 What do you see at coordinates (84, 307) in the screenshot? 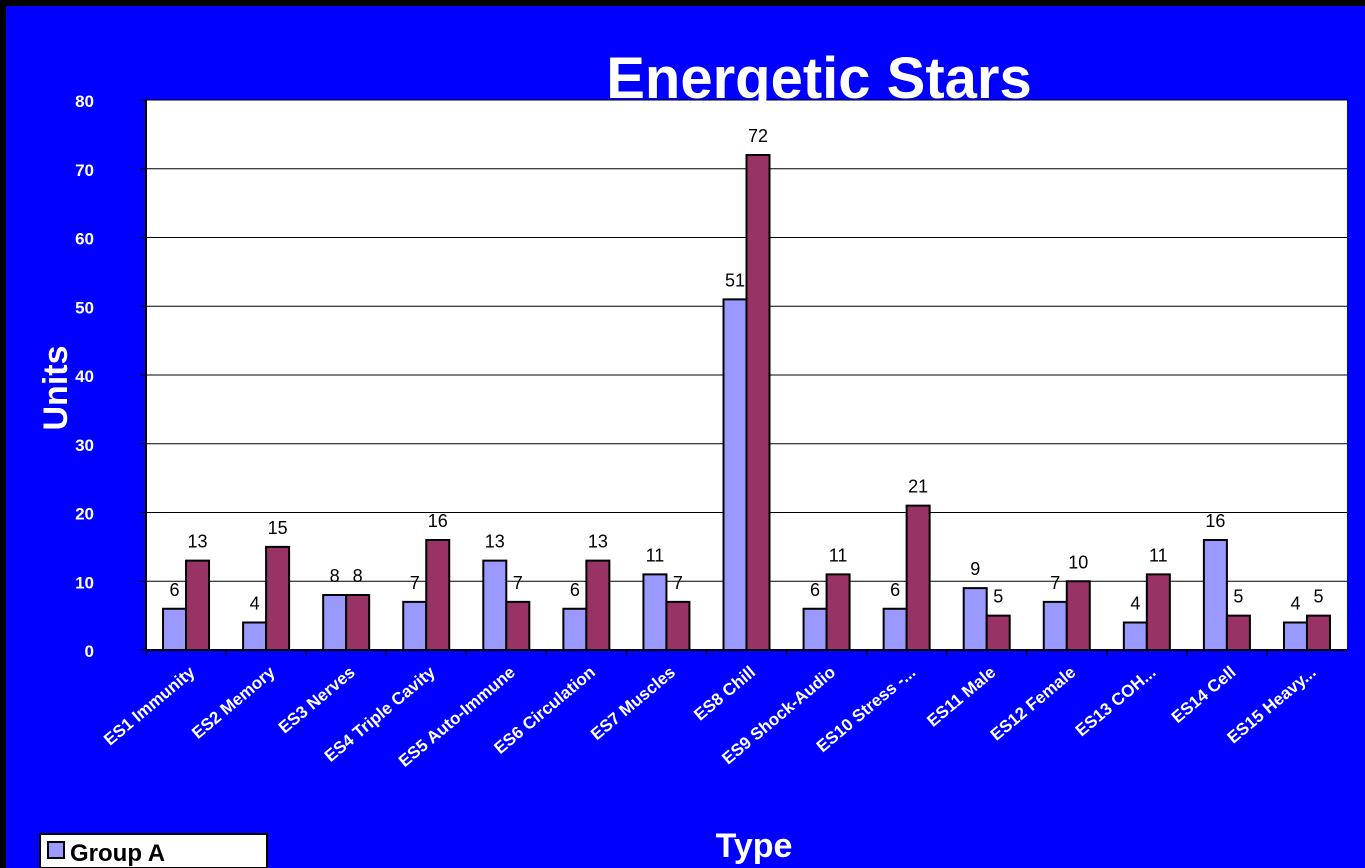
I see `y-tick-label: 50` at bounding box center [84, 307].